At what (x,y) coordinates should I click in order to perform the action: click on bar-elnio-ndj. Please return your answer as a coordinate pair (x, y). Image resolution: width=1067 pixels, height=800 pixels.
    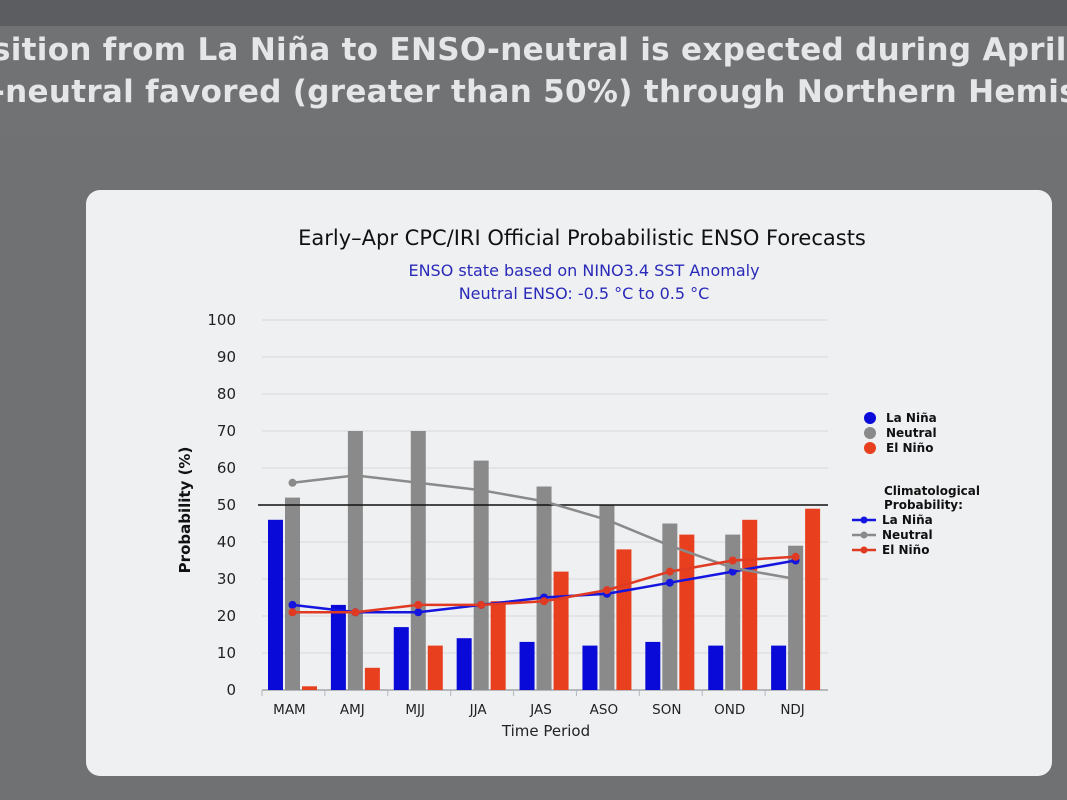
    Looking at the image, I should click on (813, 599).